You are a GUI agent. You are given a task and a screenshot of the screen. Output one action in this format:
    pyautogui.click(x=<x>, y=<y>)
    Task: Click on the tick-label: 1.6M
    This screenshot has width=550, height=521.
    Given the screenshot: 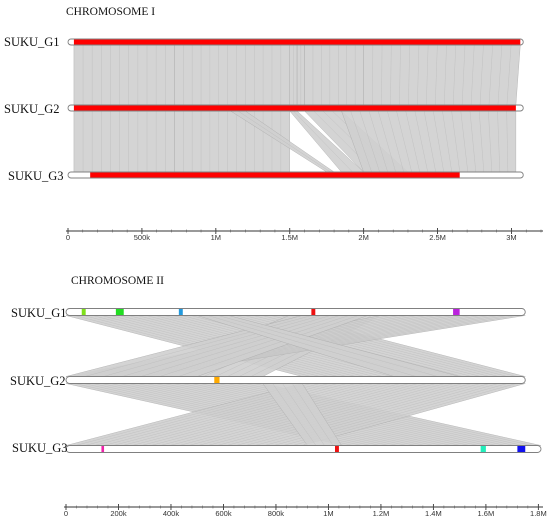 What is the action you would take?
    pyautogui.click(x=486, y=513)
    